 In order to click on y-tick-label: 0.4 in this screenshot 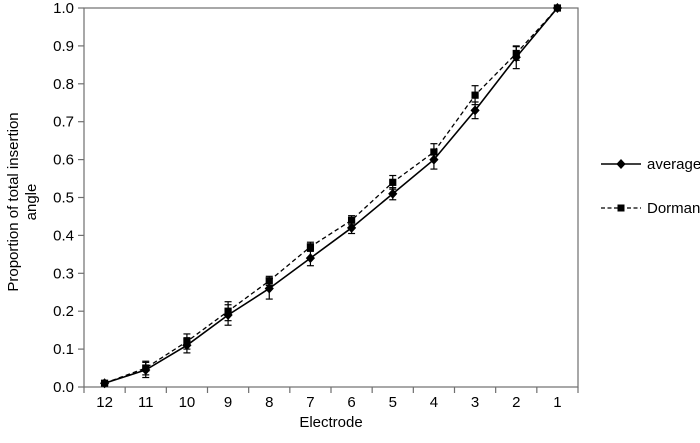, I will do `click(63, 235)`.